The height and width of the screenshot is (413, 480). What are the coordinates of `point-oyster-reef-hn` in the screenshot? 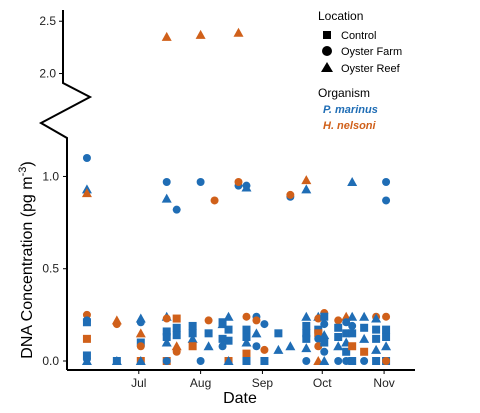 It's located at (166, 36).